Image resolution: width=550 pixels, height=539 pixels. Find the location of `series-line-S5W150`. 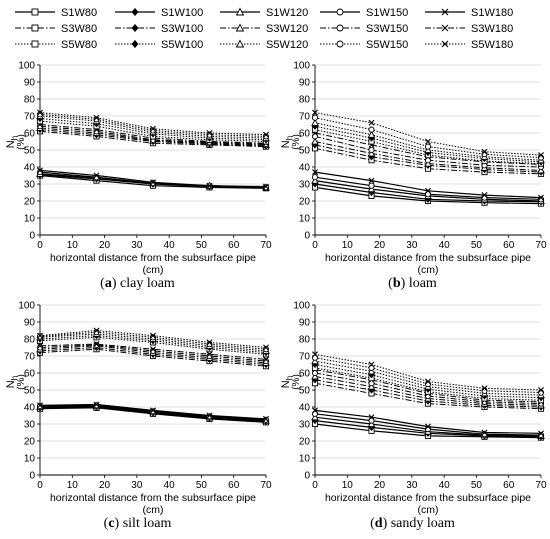

series-line-S5W150 is located at coordinates (428, 138).